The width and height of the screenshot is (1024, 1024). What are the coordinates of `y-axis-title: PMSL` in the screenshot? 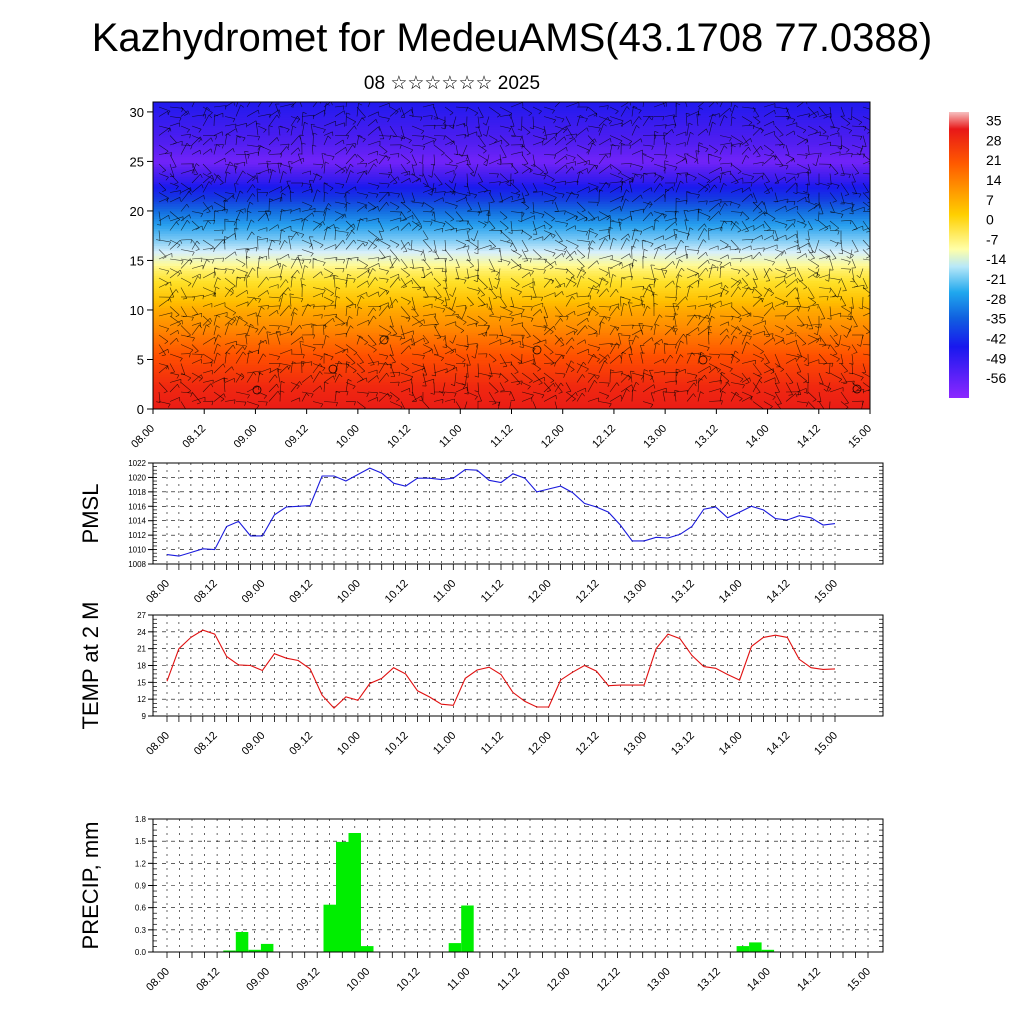 It's located at (90, 514).